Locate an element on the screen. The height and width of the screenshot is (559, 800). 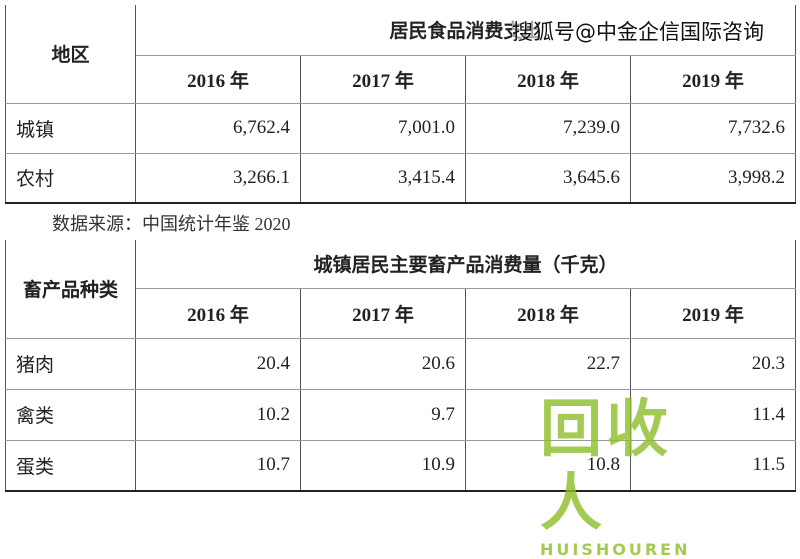
cell: 20.4 is located at coordinates (218, 364).